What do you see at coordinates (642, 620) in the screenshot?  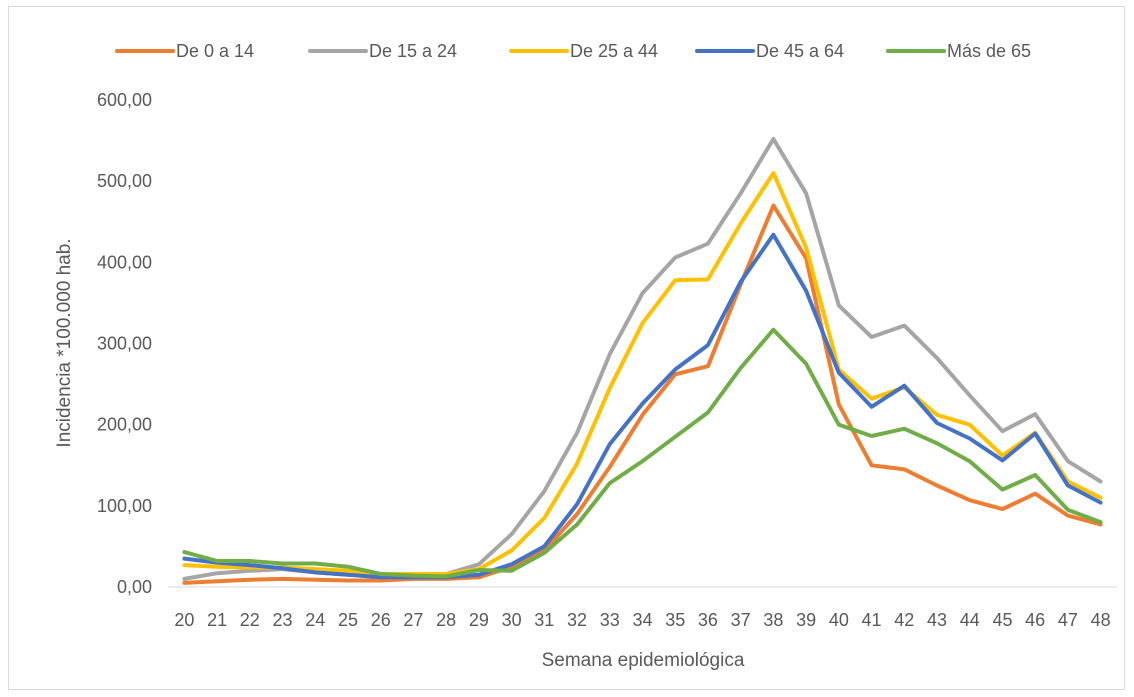 I see `x-tick-label: 34` at bounding box center [642, 620].